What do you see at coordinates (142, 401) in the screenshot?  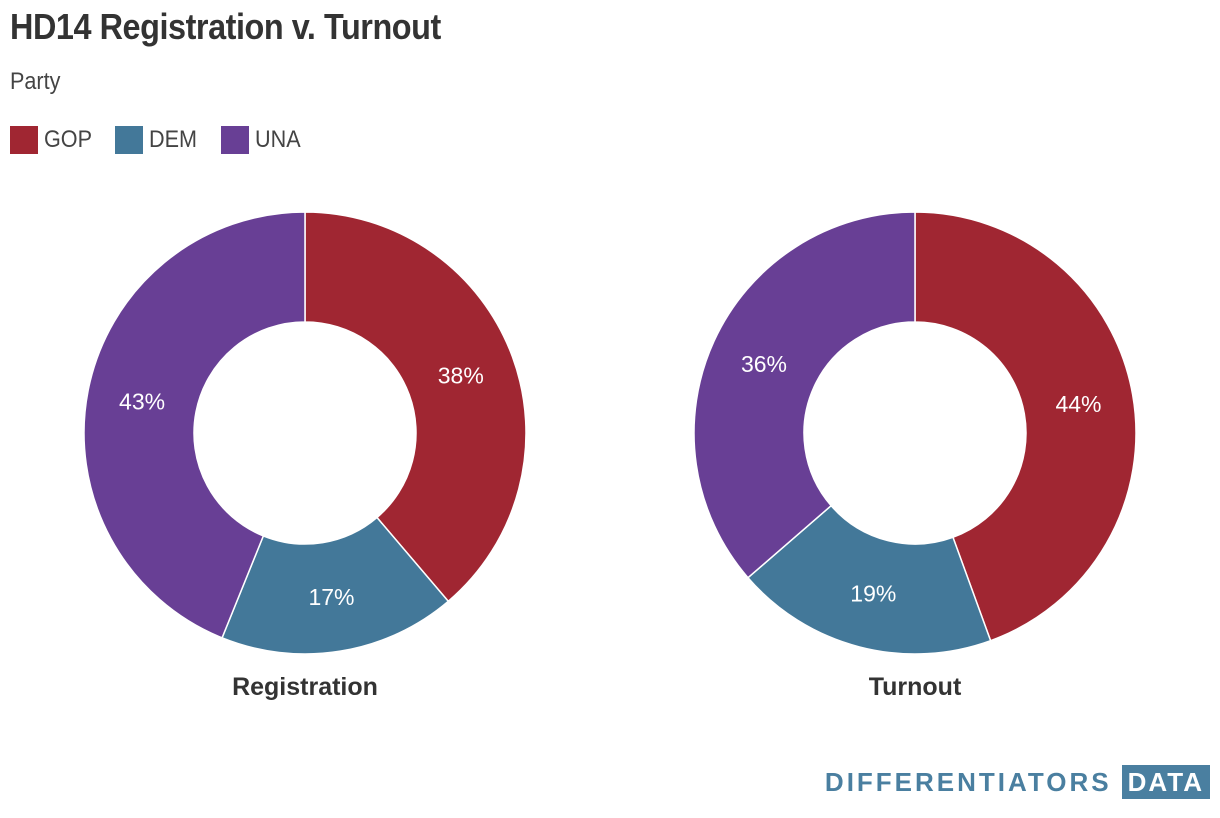 I see `slice-label-una: 43%` at bounding box center [142, 401].